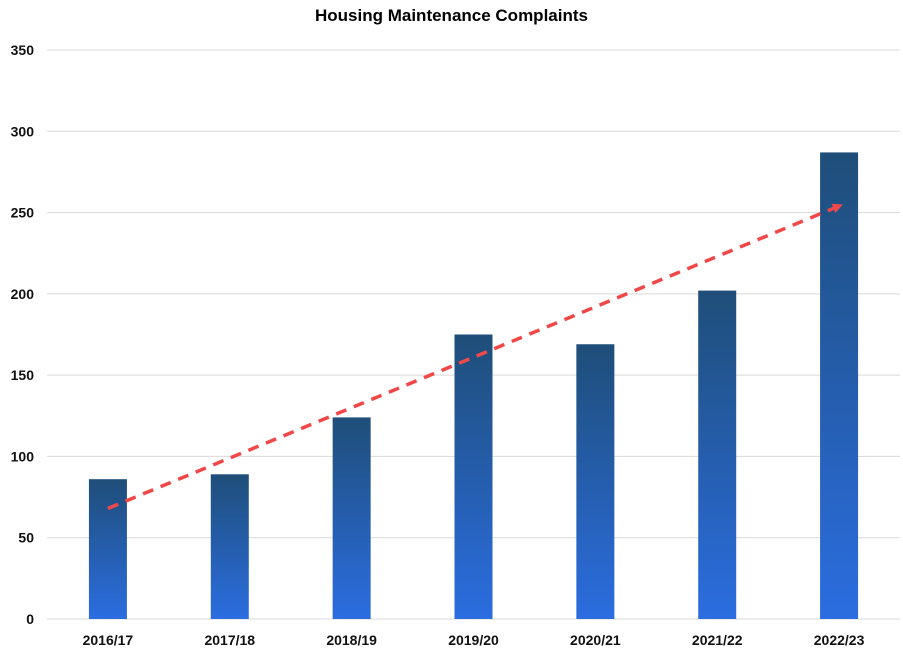 The height and width of the screenshot is (657, 903). Describe the element at coordinates (23, 375) in the screenshot. I see `y-tick-label: 150` at that location.